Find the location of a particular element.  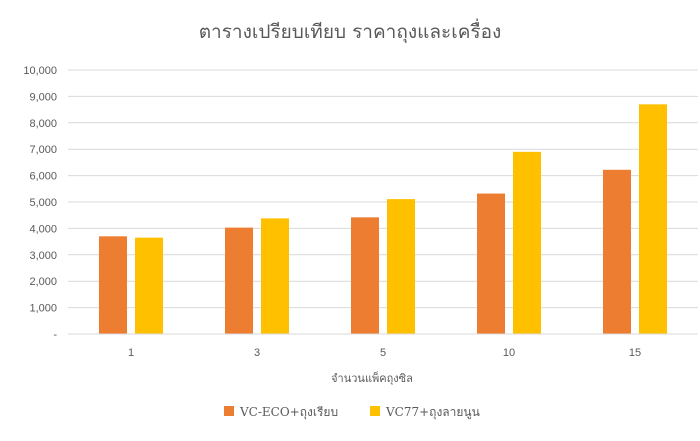

y-tick-label: 10,000 is located at coordinates (40, 71).